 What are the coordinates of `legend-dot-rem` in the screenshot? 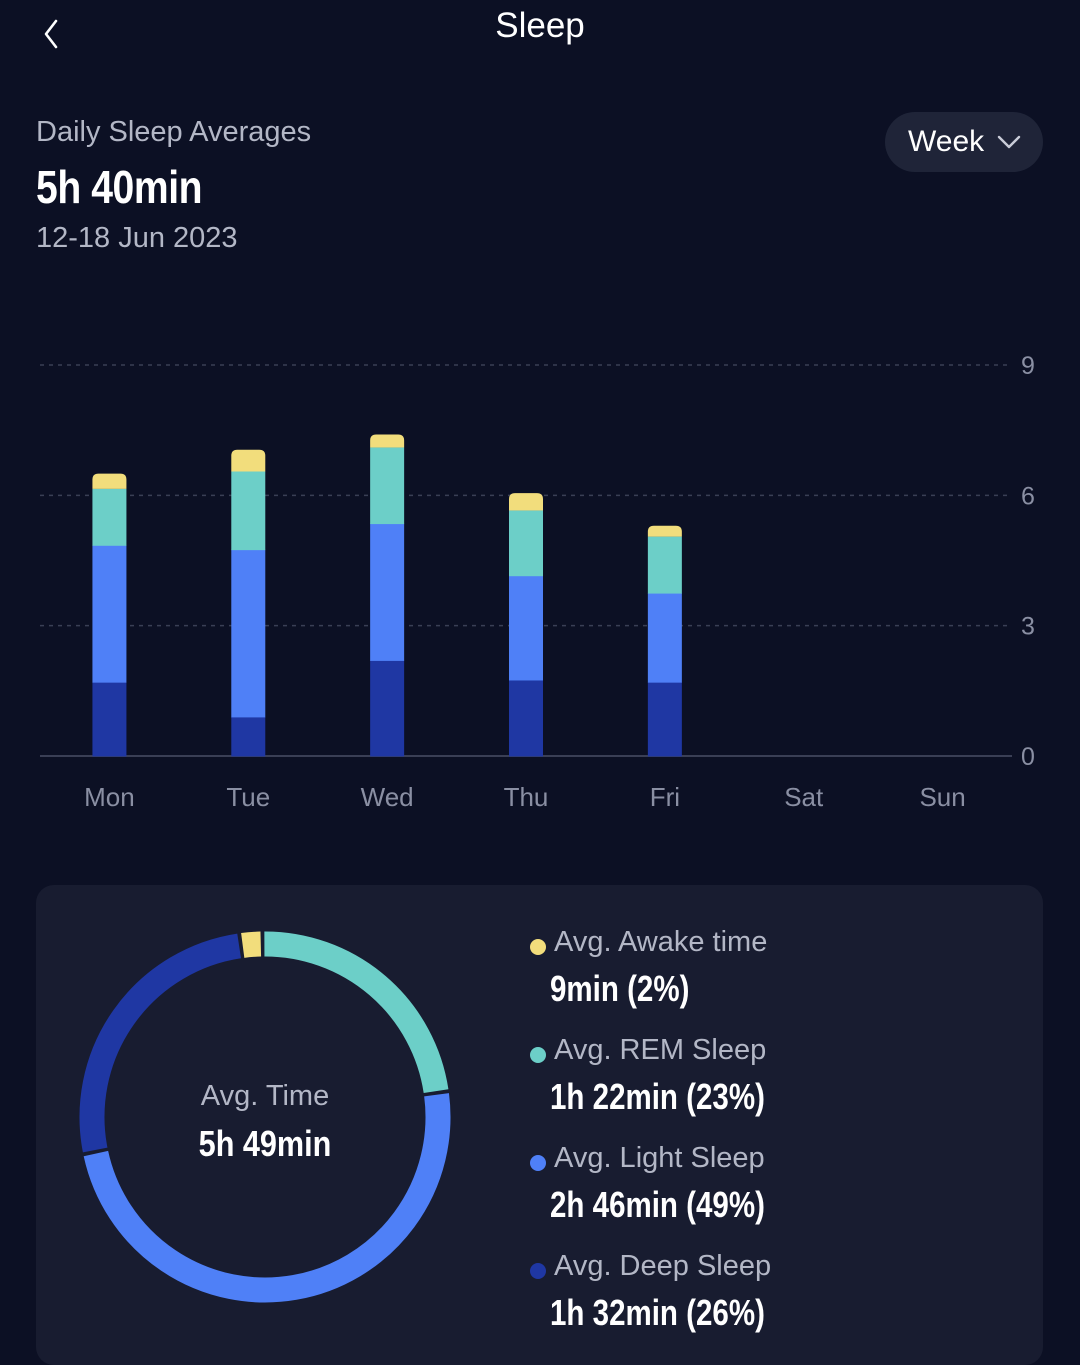 It's located at (538, 1055).